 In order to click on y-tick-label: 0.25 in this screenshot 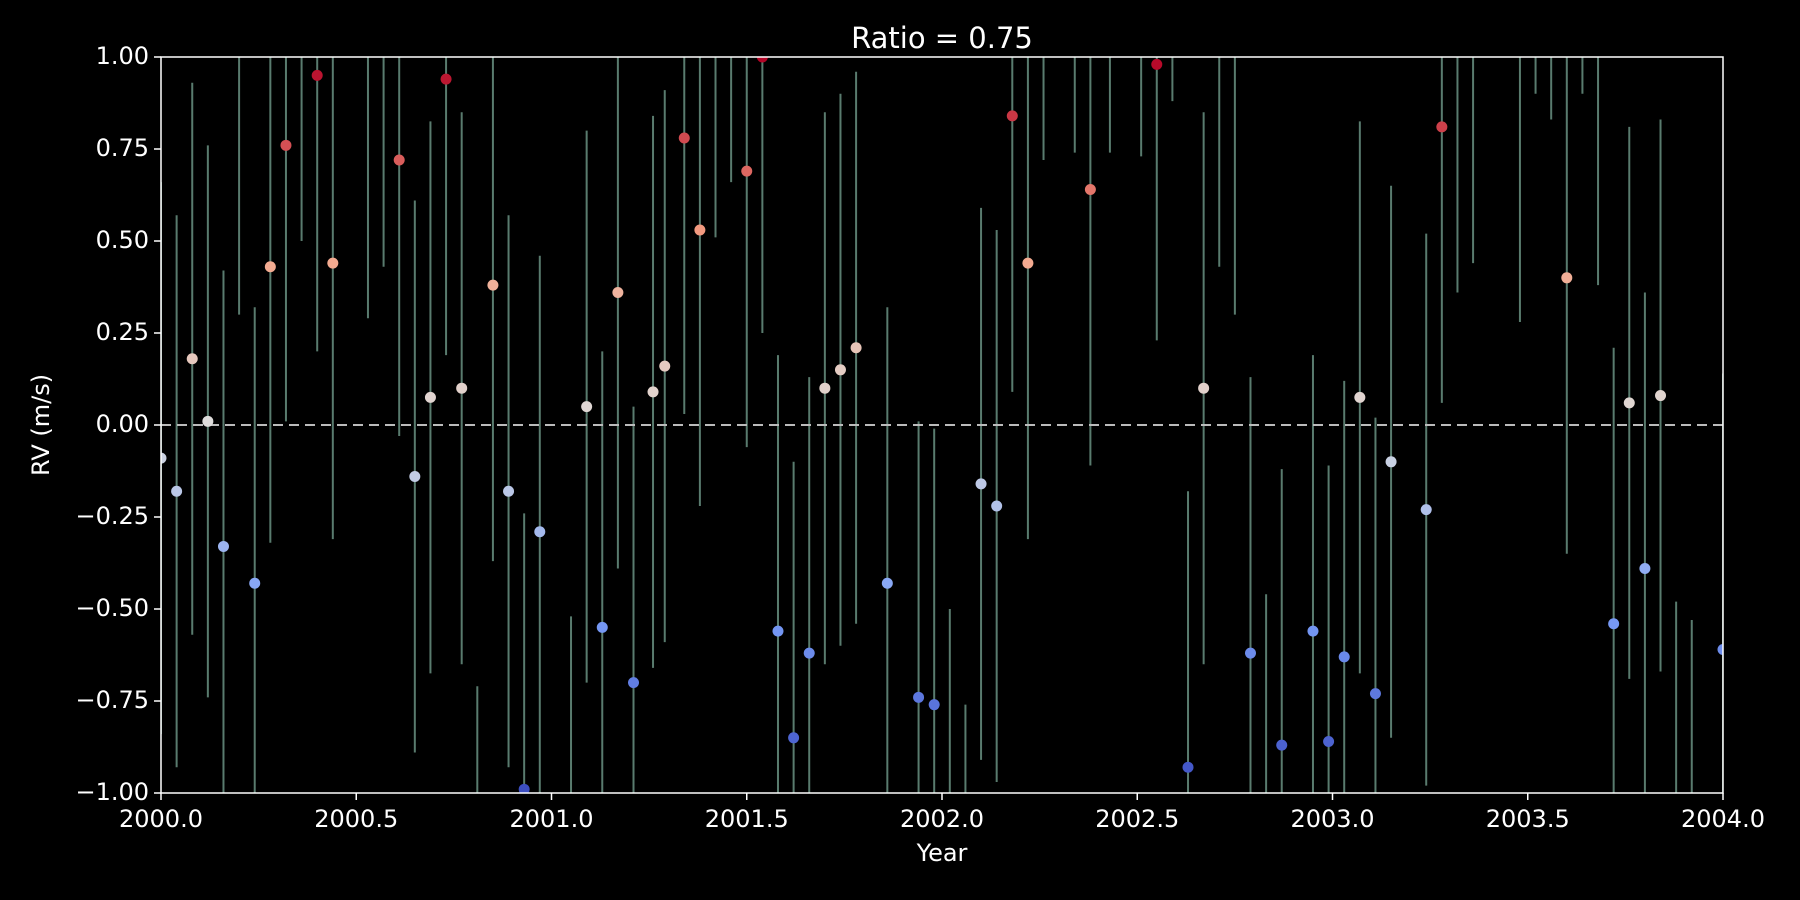, I will do `click(122, 332)`.